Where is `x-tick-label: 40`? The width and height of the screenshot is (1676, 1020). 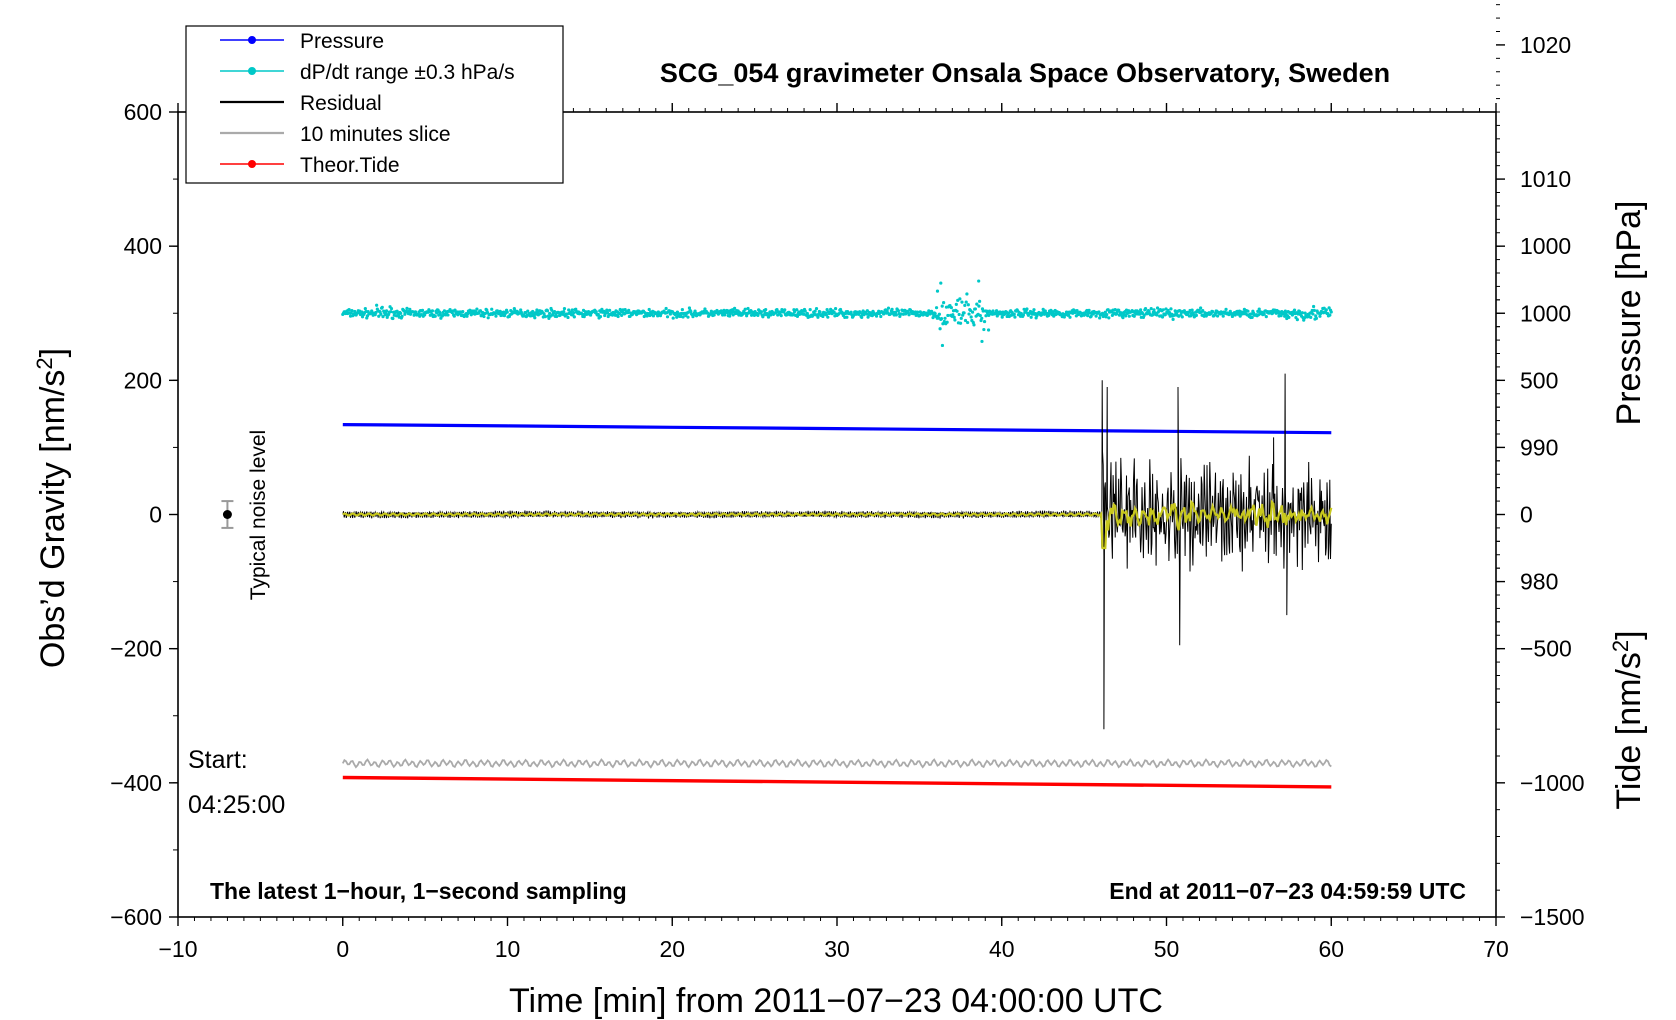 x-tick-label: 40 is located at coordinates (1002, 949).